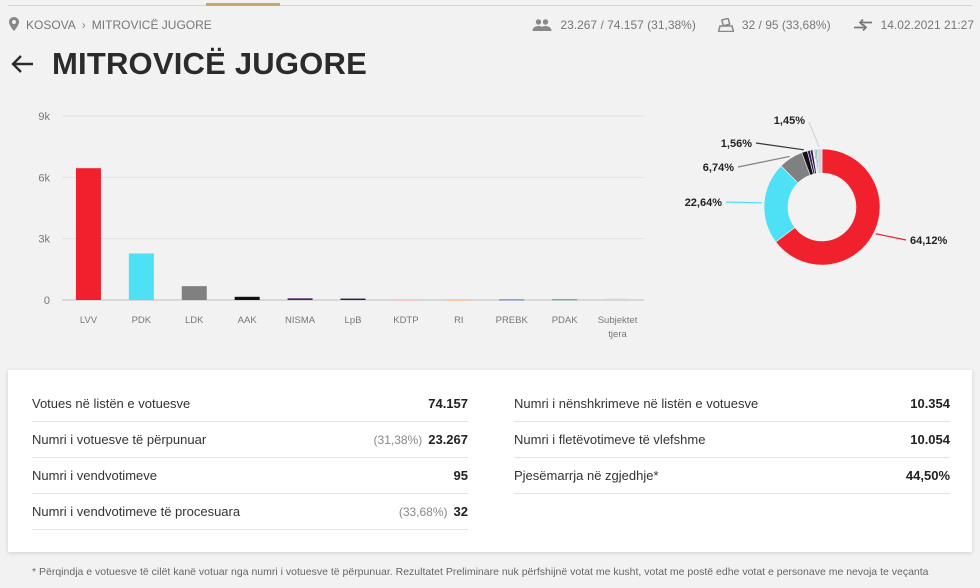 This screenshot has height=588, width=980. What do you see at coordinates (89, 320) in the screenshot?
I see `x-tick-label: LVV` at bounding box center [89, 320].